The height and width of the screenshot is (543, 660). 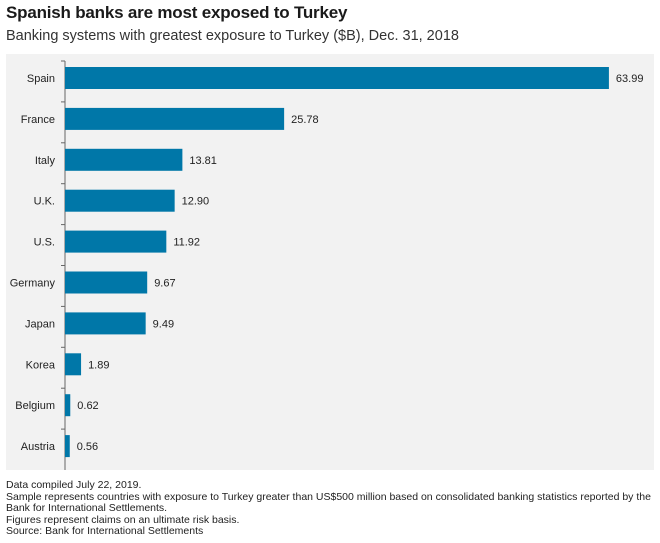 I want to click on value-label: 0.56, so click(x=87, y=447).